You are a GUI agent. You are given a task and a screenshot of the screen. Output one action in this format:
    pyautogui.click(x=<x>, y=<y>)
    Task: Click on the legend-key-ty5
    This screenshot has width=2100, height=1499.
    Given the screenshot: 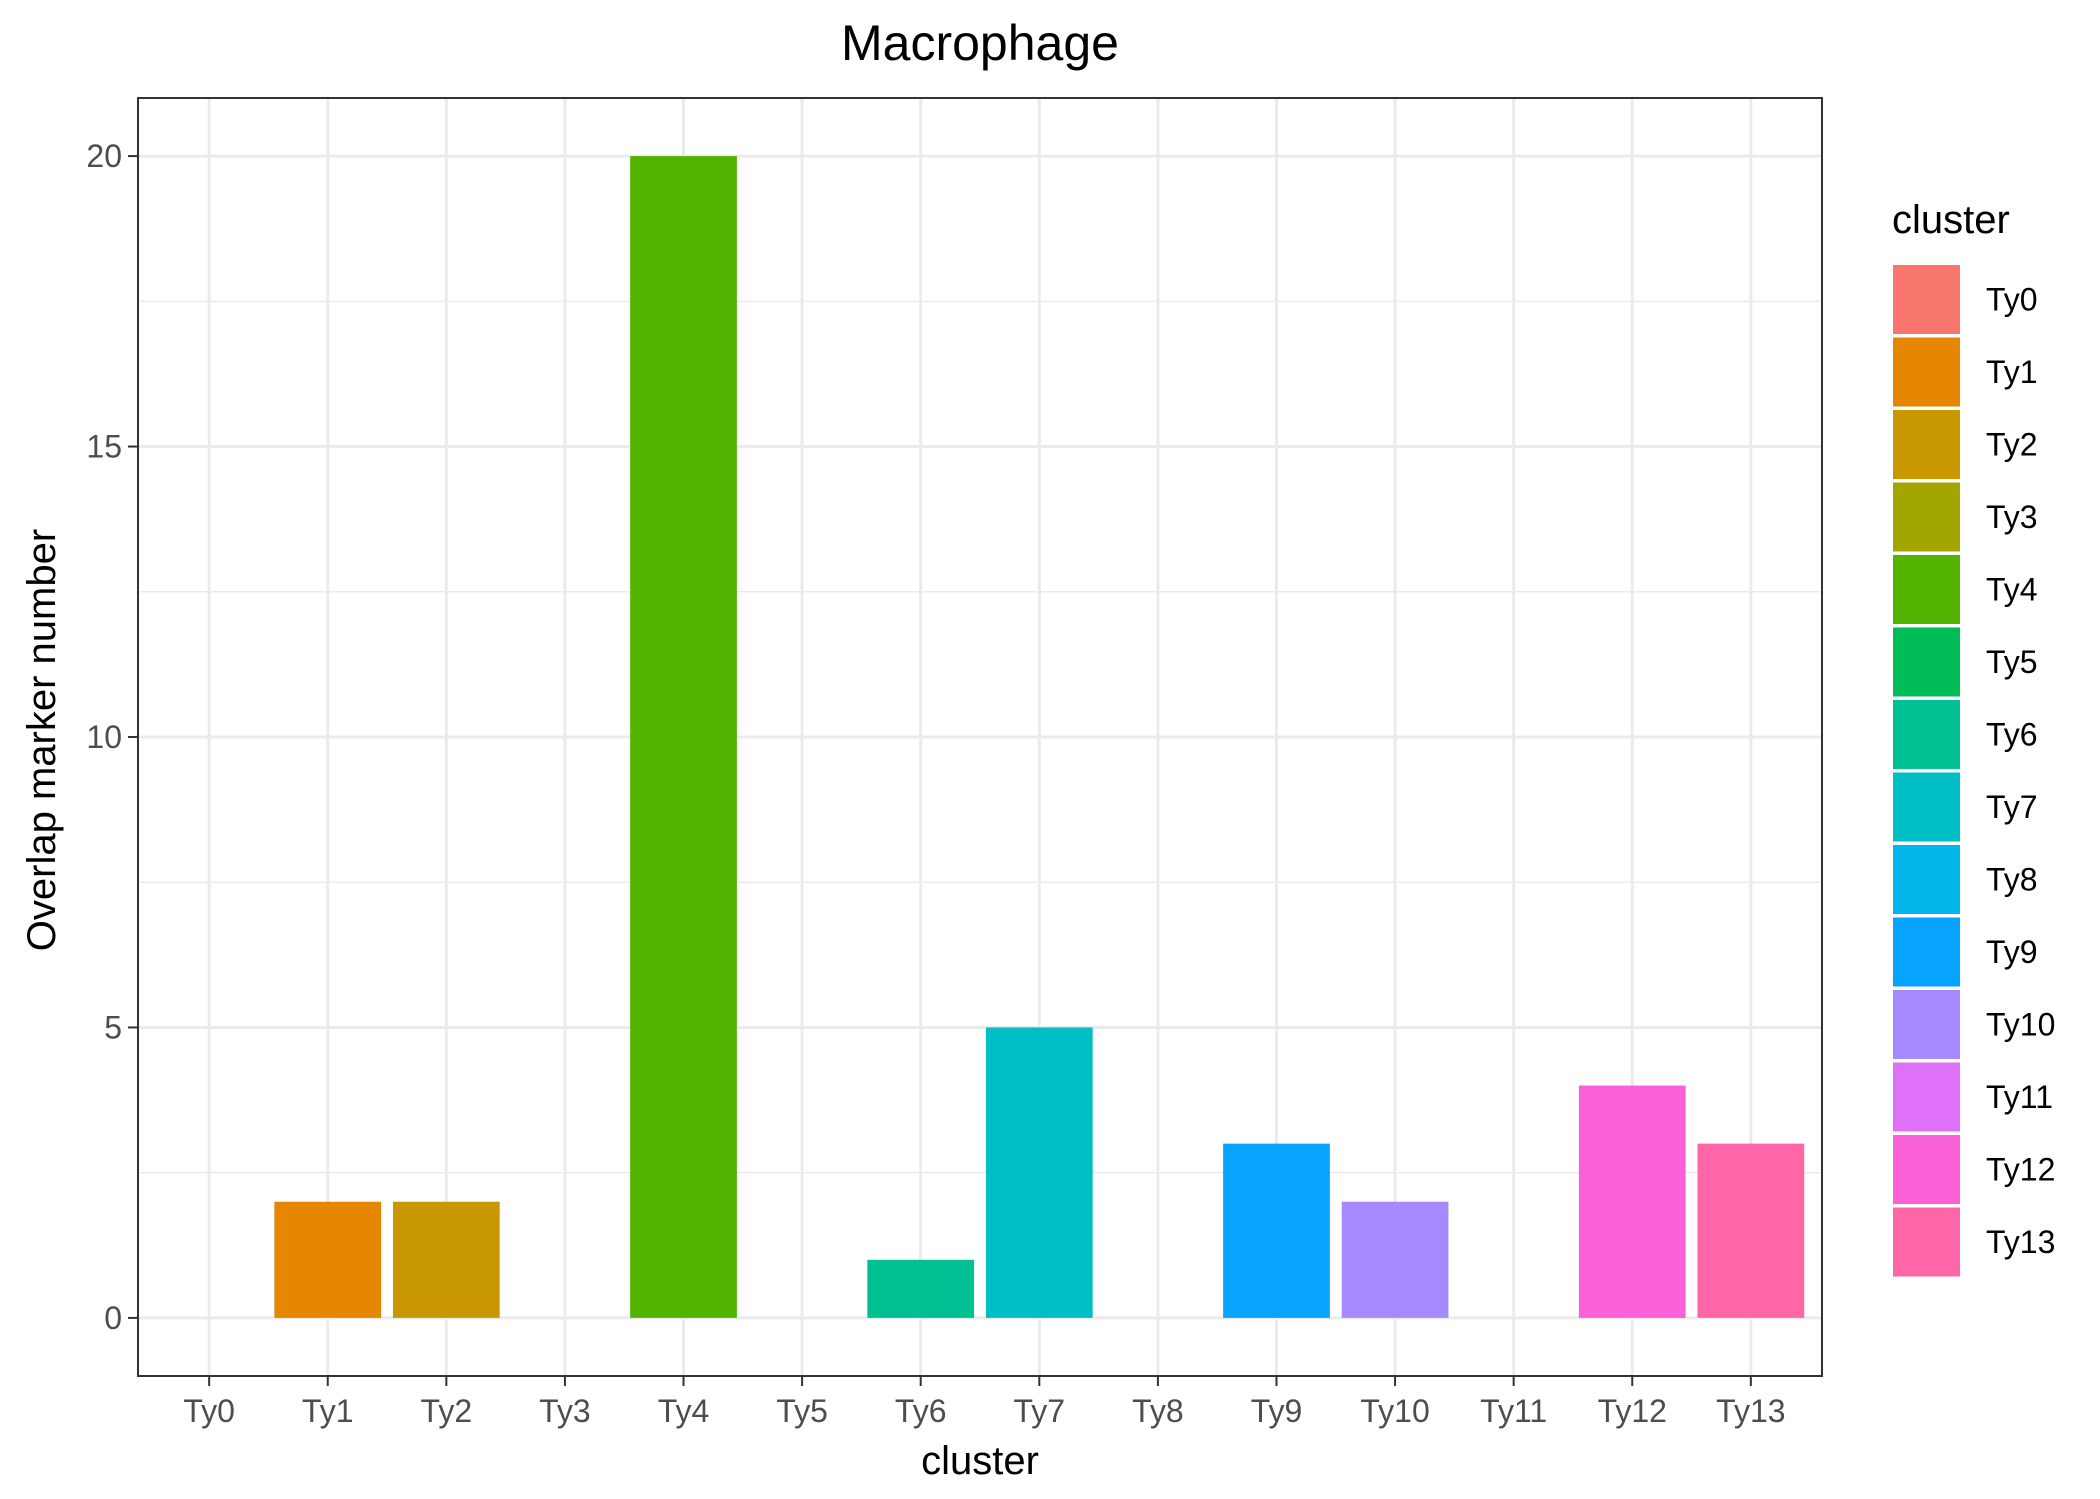 What is the action you would take?
    pyautogui.click(x=1926, y=662)
    